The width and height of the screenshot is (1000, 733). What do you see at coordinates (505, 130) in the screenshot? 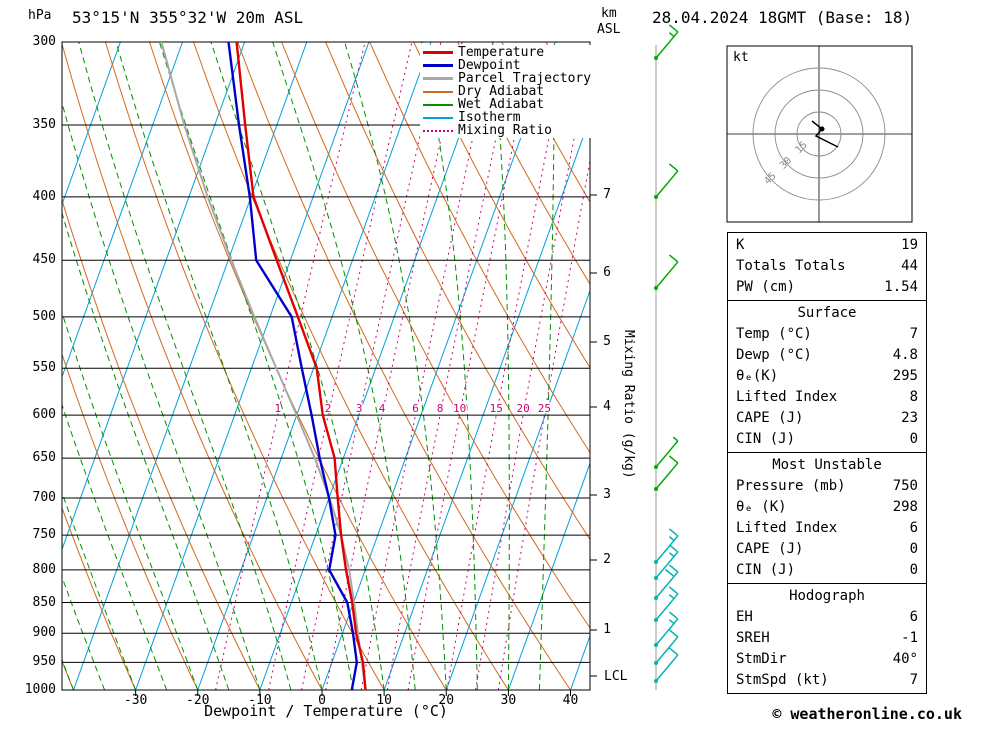
I see `legend-label: Mixing Ratio` at bounding box center [505, 130].